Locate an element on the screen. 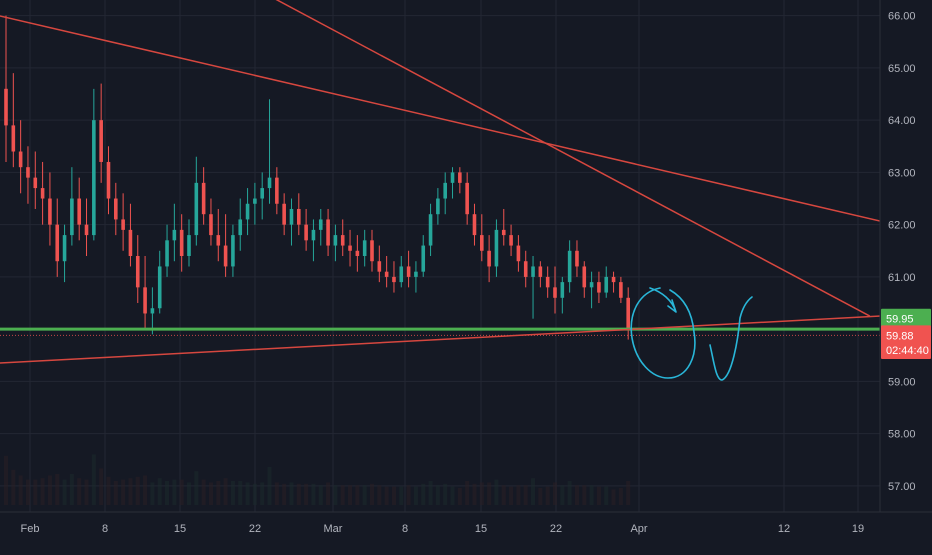 The height and width of the screenshot is (555, 932). price-tick-label: 61.00 is located at coordinates (902, 278).